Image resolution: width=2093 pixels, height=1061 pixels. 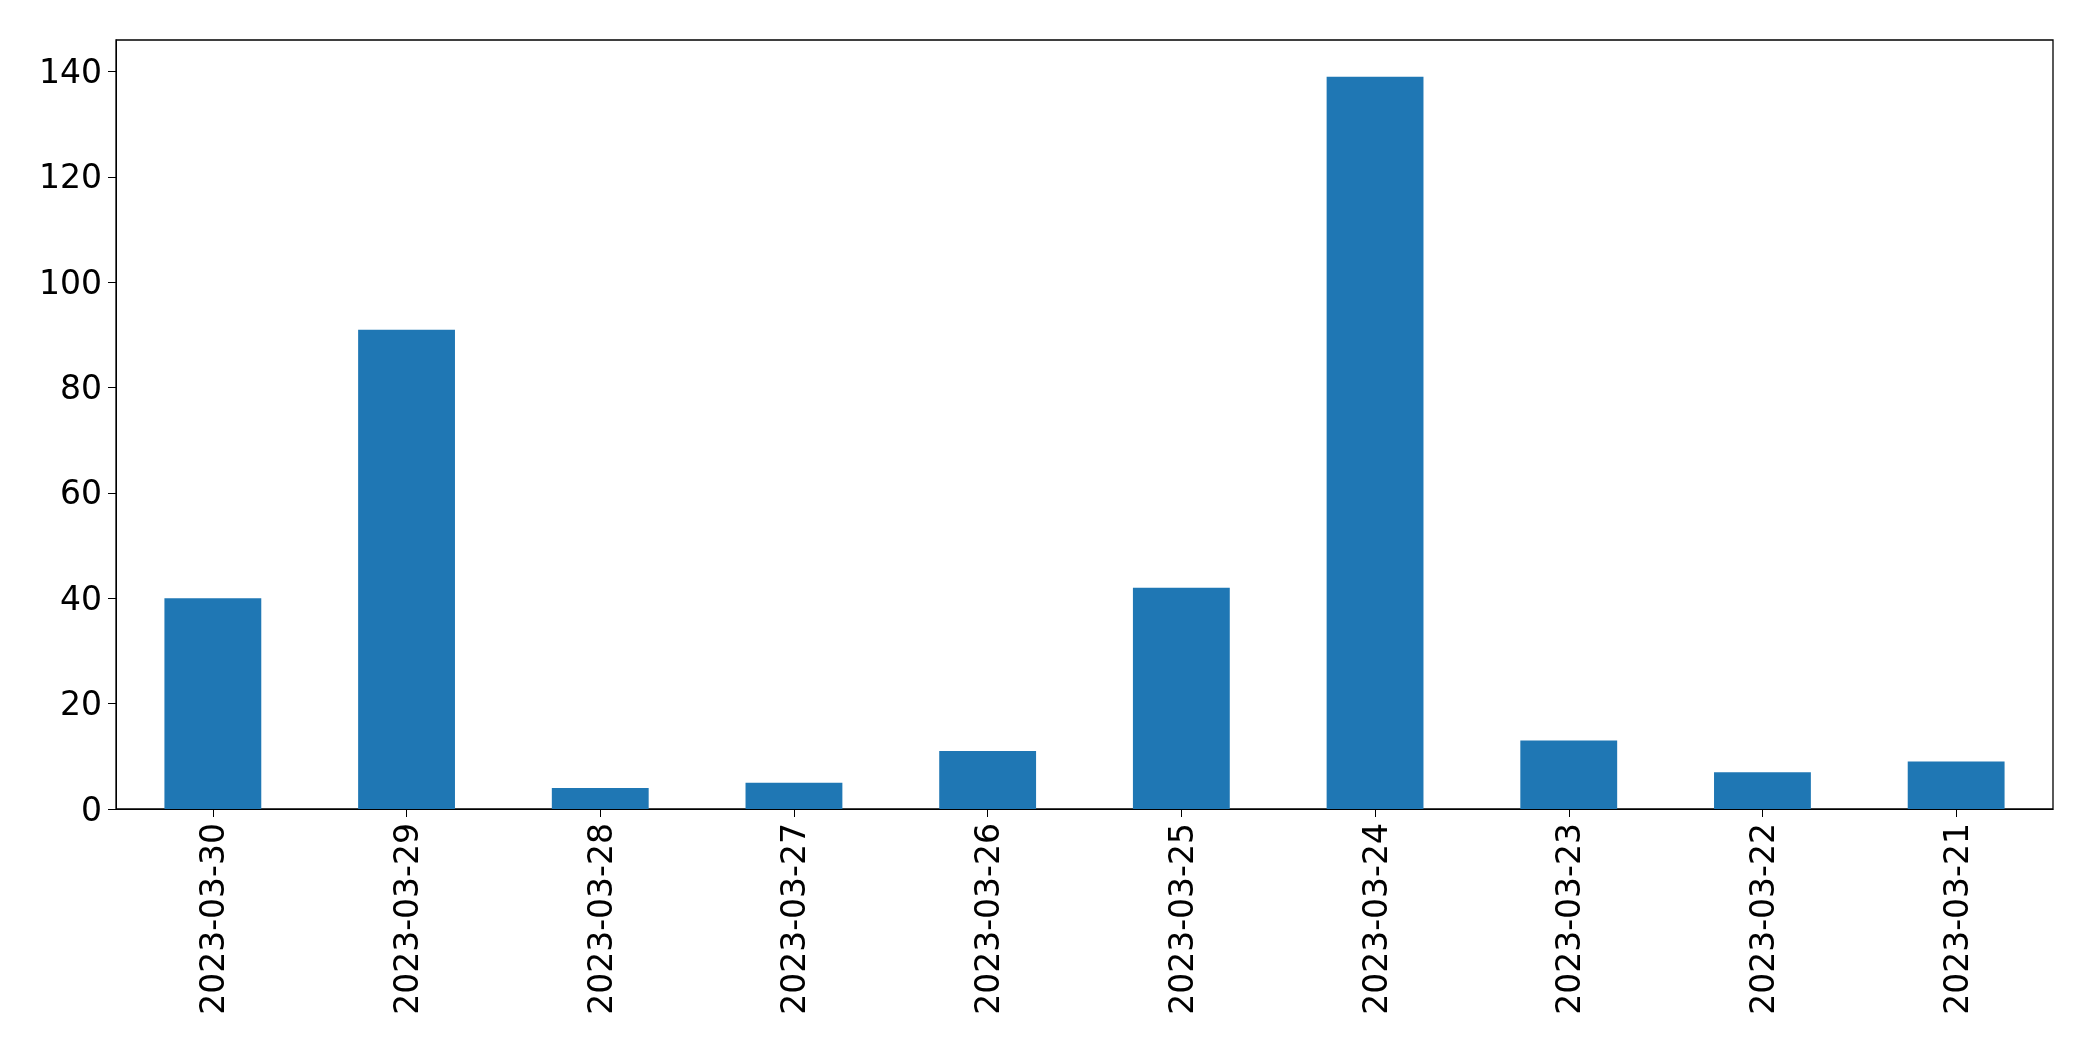 What do you see at coordinates (988, 919) in the screenshot?
I see `x-tick-label: 2023-03-26` at bounding box center [988, 919].